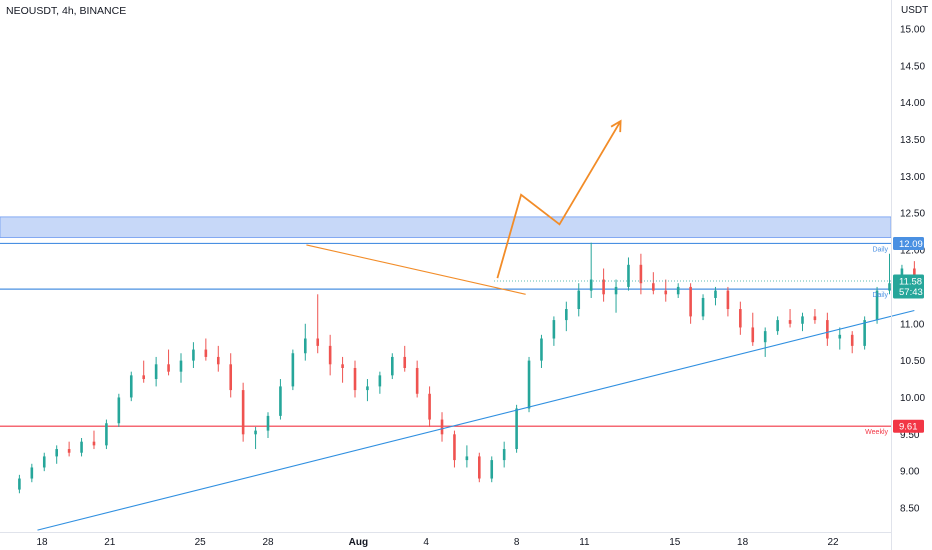 The height and width of the screenshot is (550, 932). What do you see at coordinates (559, 199) in the screenshot?
I see `projection-path` at bounding box center [559, 199].